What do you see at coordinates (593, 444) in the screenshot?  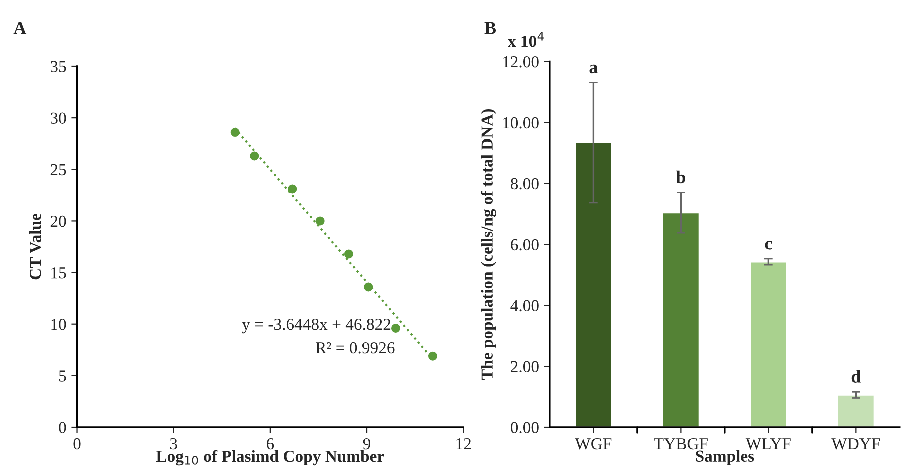 I see `x-tick-label: WGF` at bounding box center [593, 444].